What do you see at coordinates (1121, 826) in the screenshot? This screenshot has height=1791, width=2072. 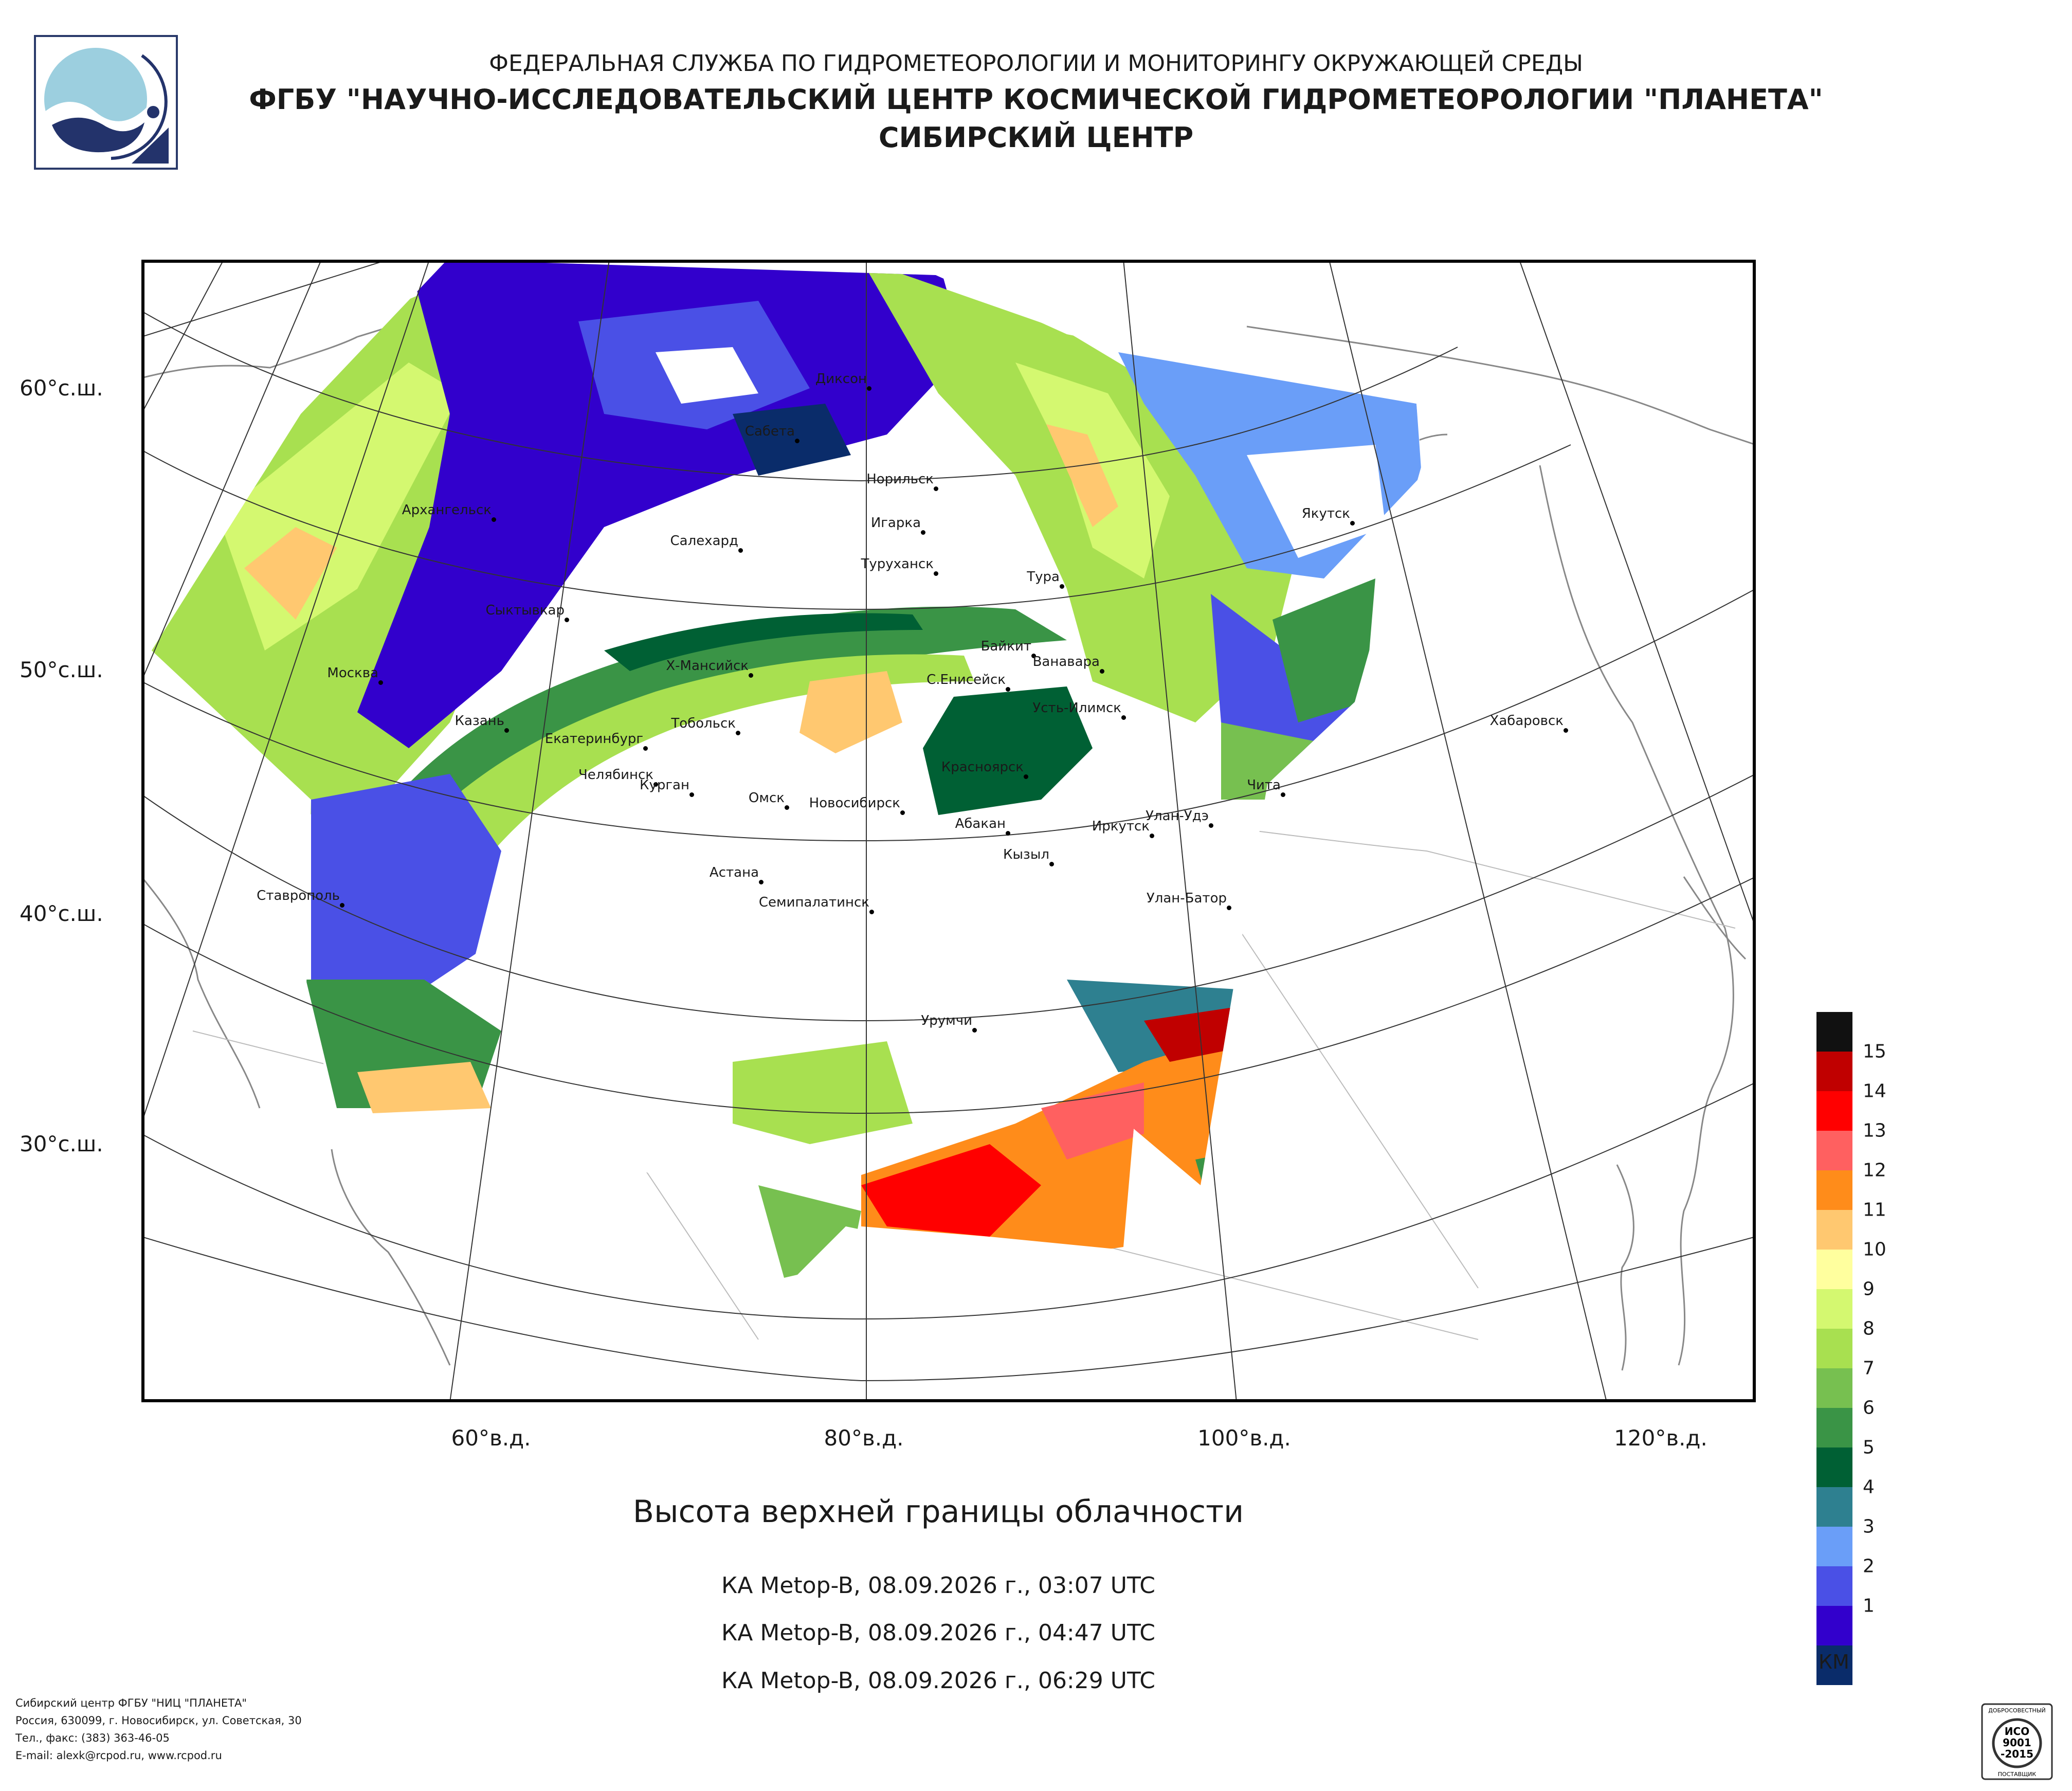 I see `city-label: Иркутск` at bounding box center [1121, 826].